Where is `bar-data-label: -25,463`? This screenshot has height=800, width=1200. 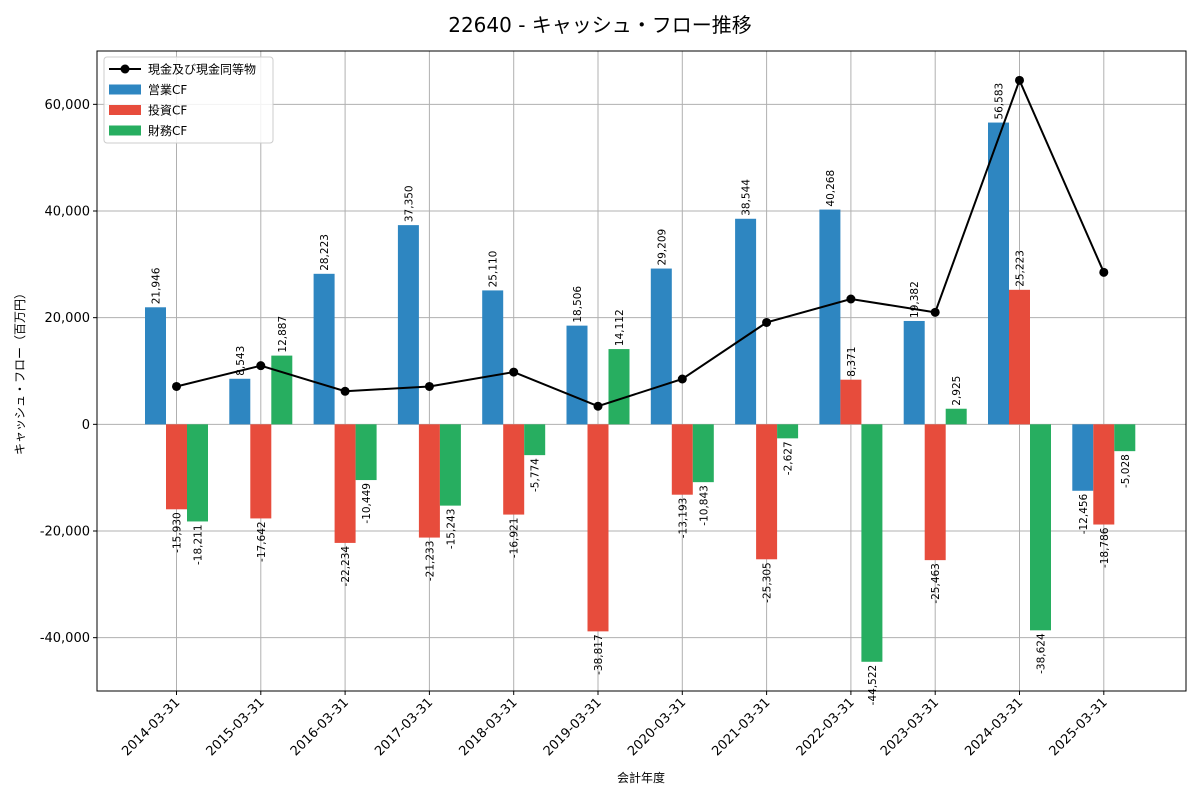 bar-data-label: -25,463 is located at coordinates (936, 583).